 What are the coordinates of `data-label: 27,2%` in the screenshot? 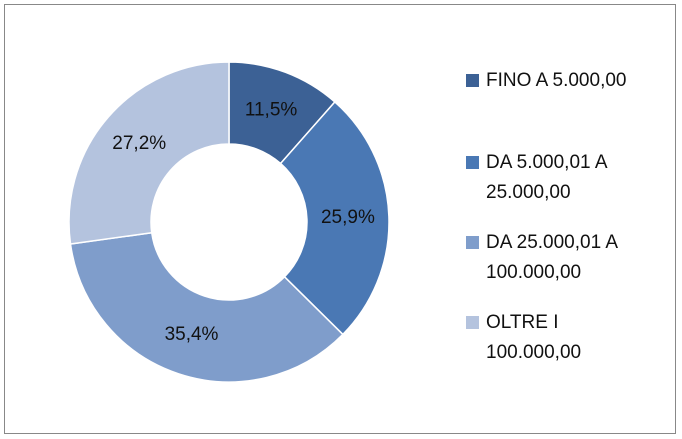 It's located at (139, 143).